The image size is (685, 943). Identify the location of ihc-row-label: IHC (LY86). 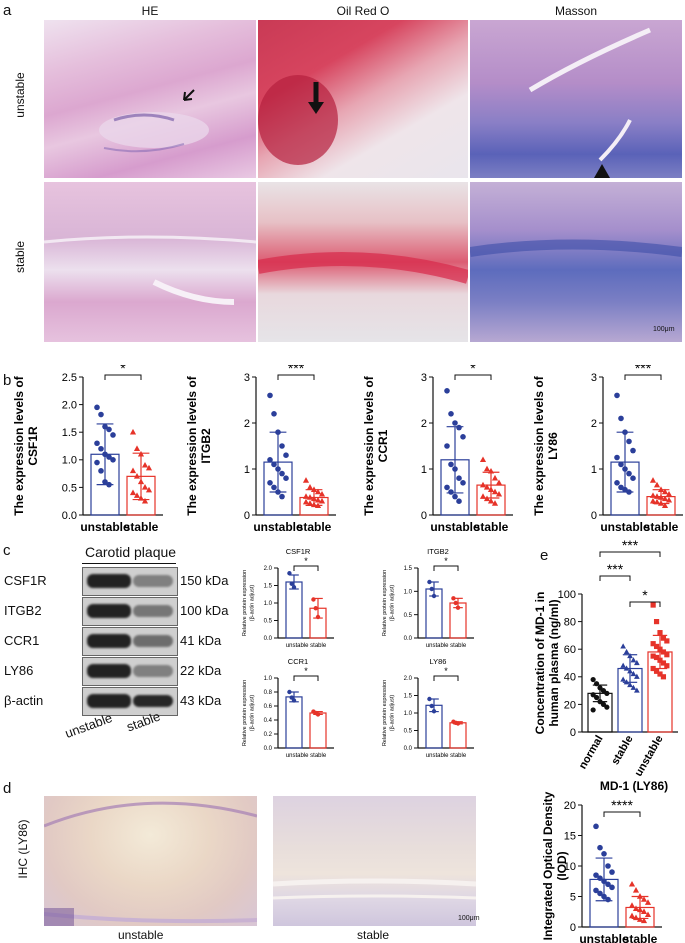
(23, 849).